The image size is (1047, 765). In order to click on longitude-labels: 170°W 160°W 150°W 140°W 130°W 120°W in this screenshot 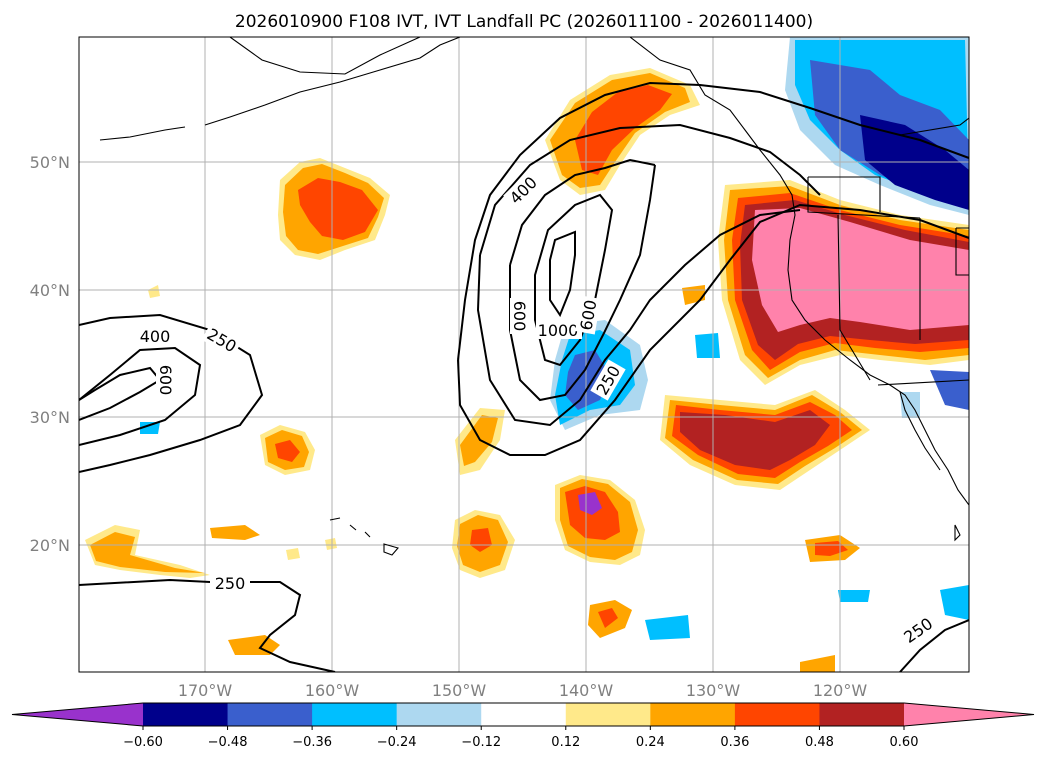, I will do `click(523, 690)`.